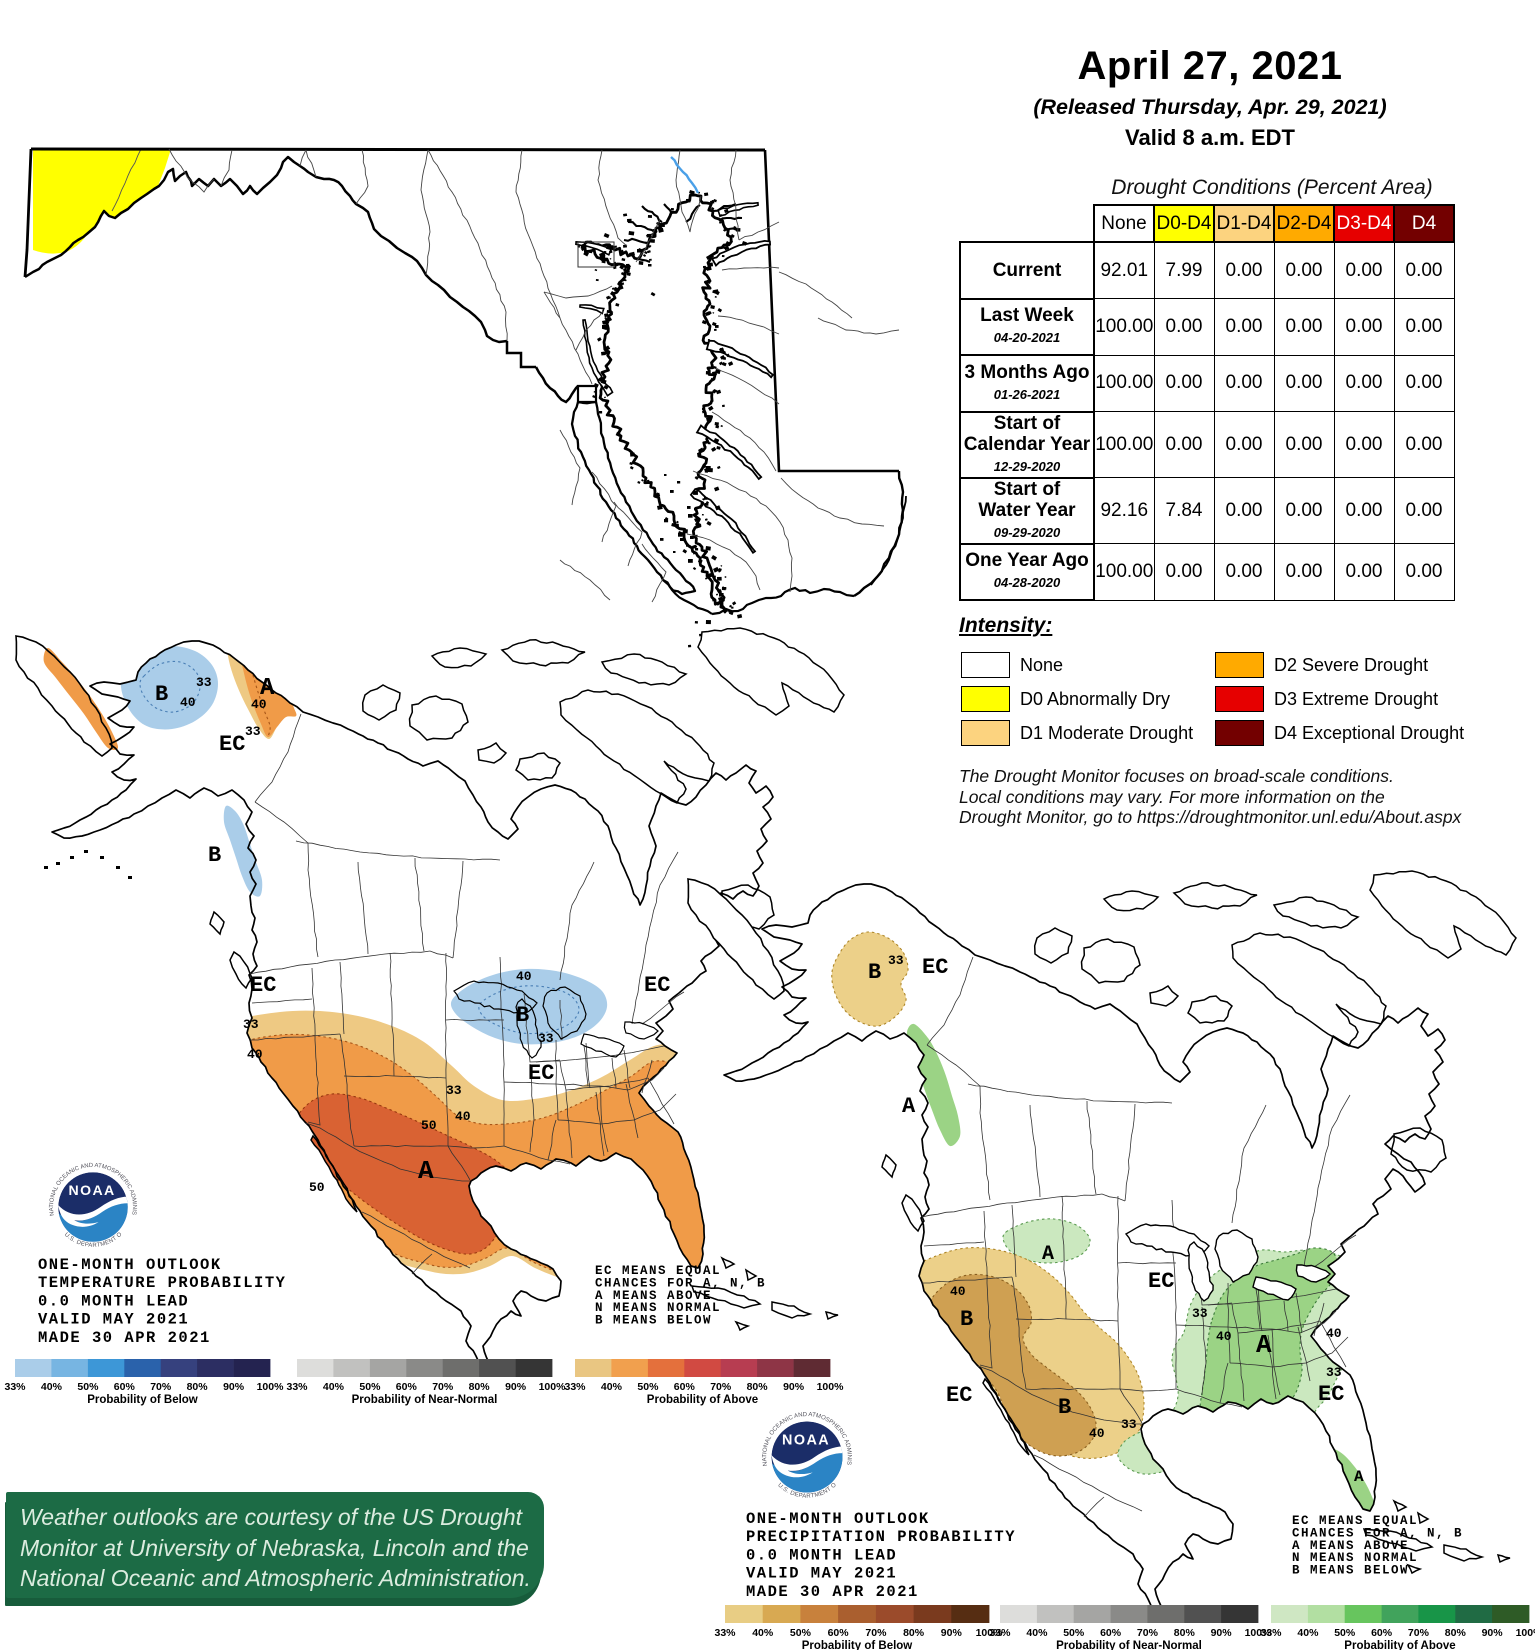 The height and width of the screenshot is (1650, 1535). Describe the element at coordinates (881, 1537) in the screenshot. I see `svg-text: PRECIPITATION PROBABILITY` at that location.